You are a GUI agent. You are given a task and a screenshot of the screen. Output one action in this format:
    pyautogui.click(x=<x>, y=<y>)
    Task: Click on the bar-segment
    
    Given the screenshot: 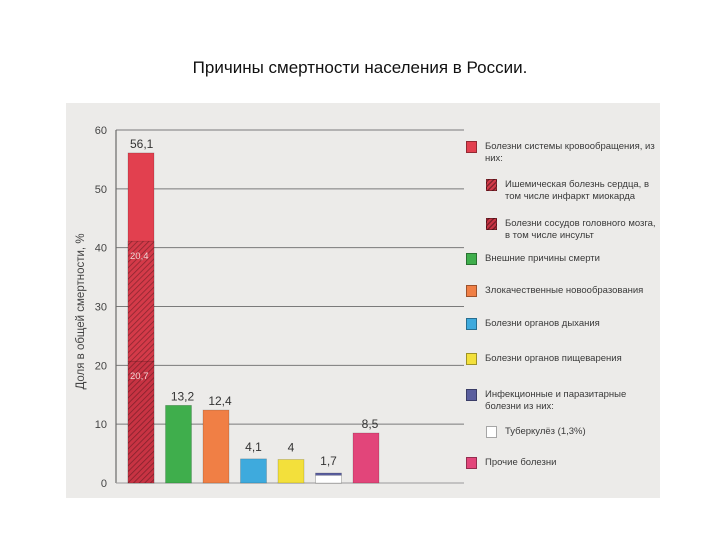 What is the action you would take?
    pyautogui.click(x=328, y=479)
    